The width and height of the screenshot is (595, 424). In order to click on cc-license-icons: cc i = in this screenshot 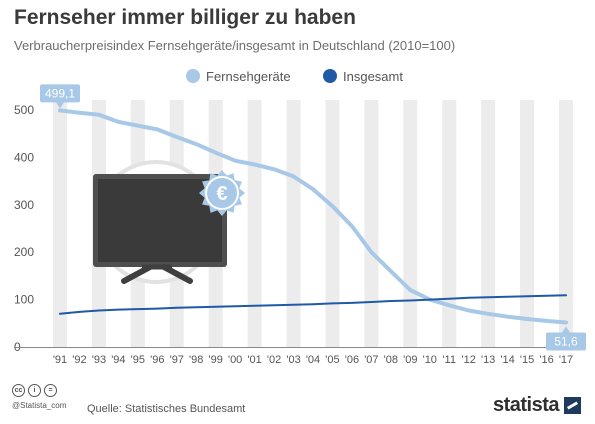, I will do `click(39, 390)`.